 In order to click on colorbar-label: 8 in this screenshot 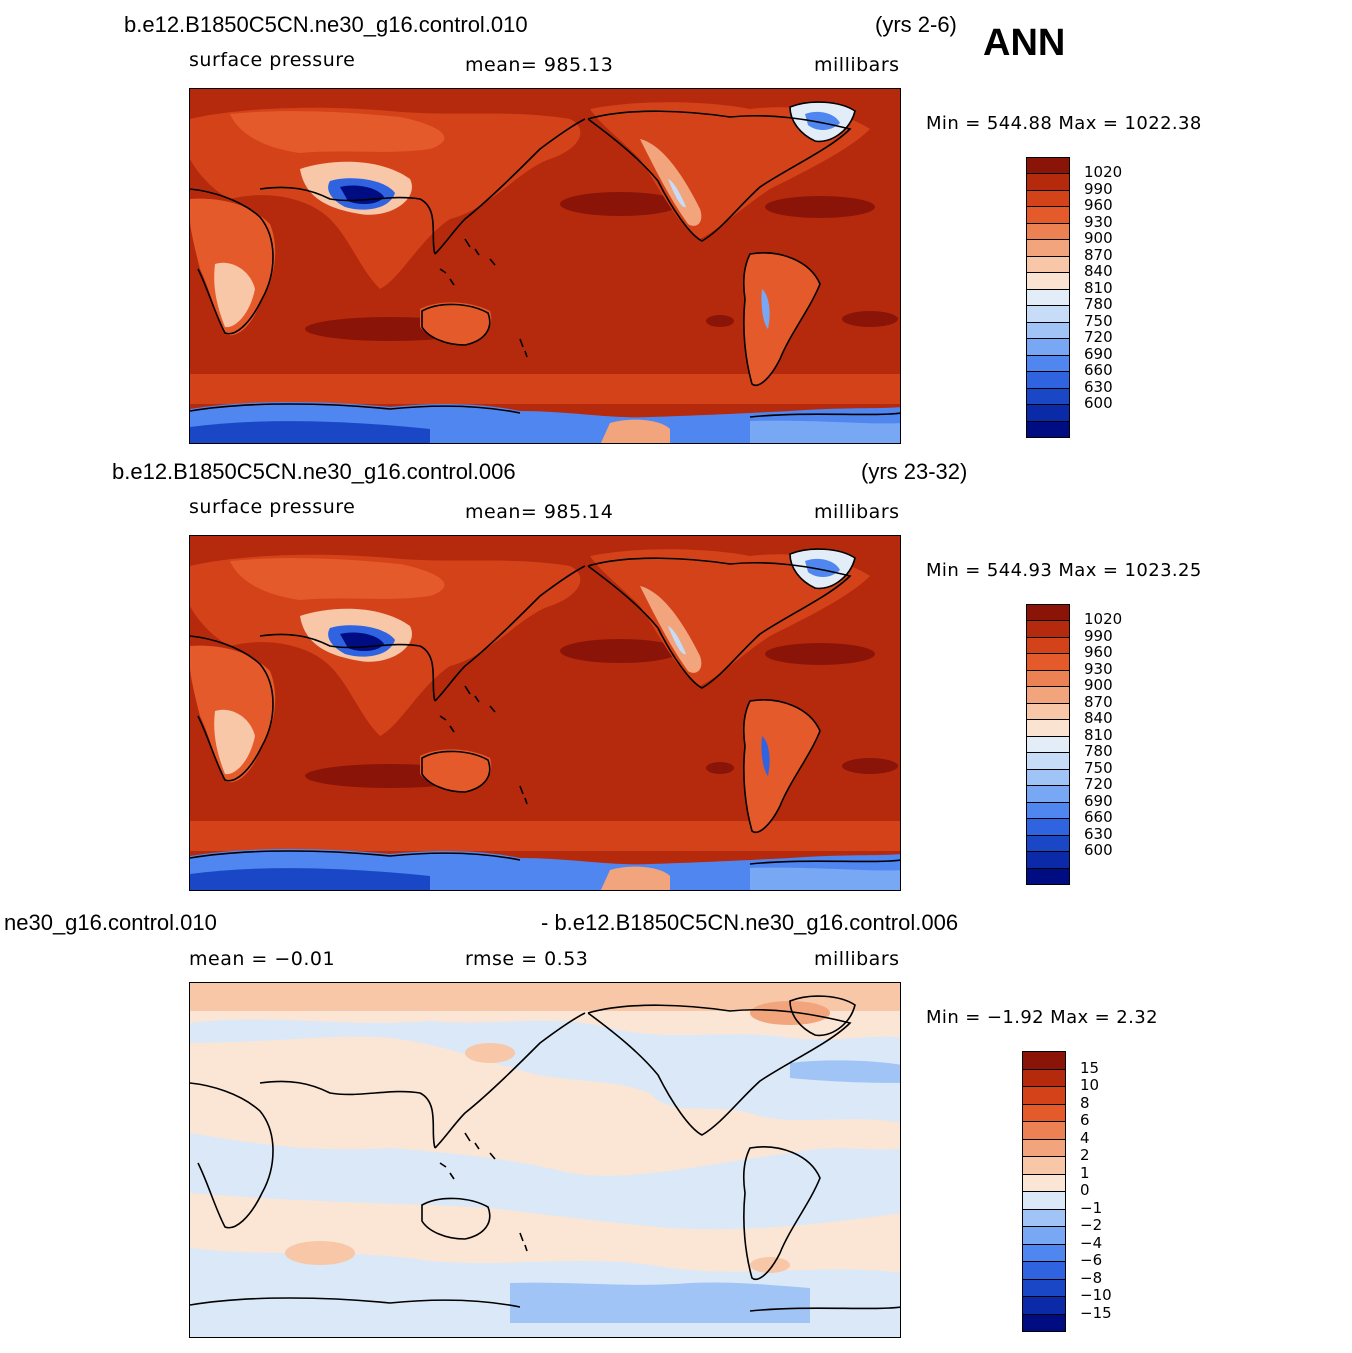, I will do `click(1085, 1102)`.